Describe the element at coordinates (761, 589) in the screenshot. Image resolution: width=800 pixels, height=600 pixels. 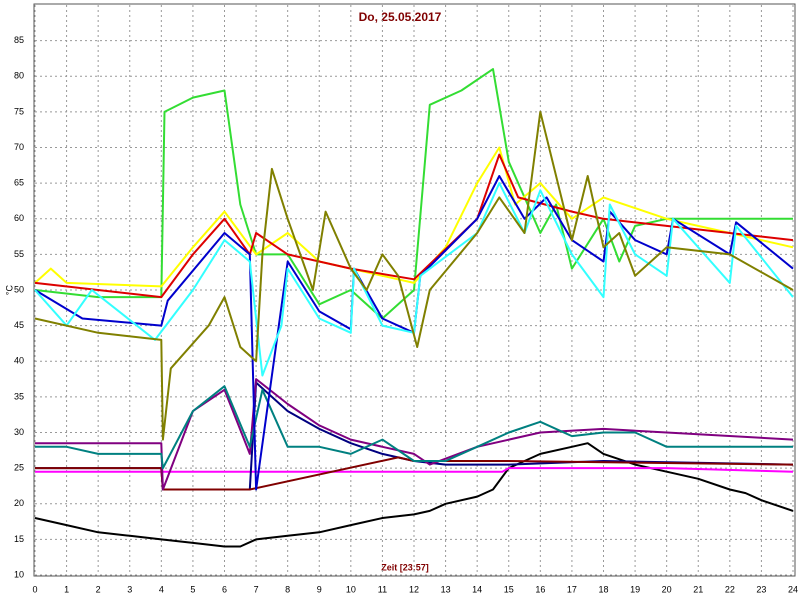
I see `x-tick-label: 23` at that location.